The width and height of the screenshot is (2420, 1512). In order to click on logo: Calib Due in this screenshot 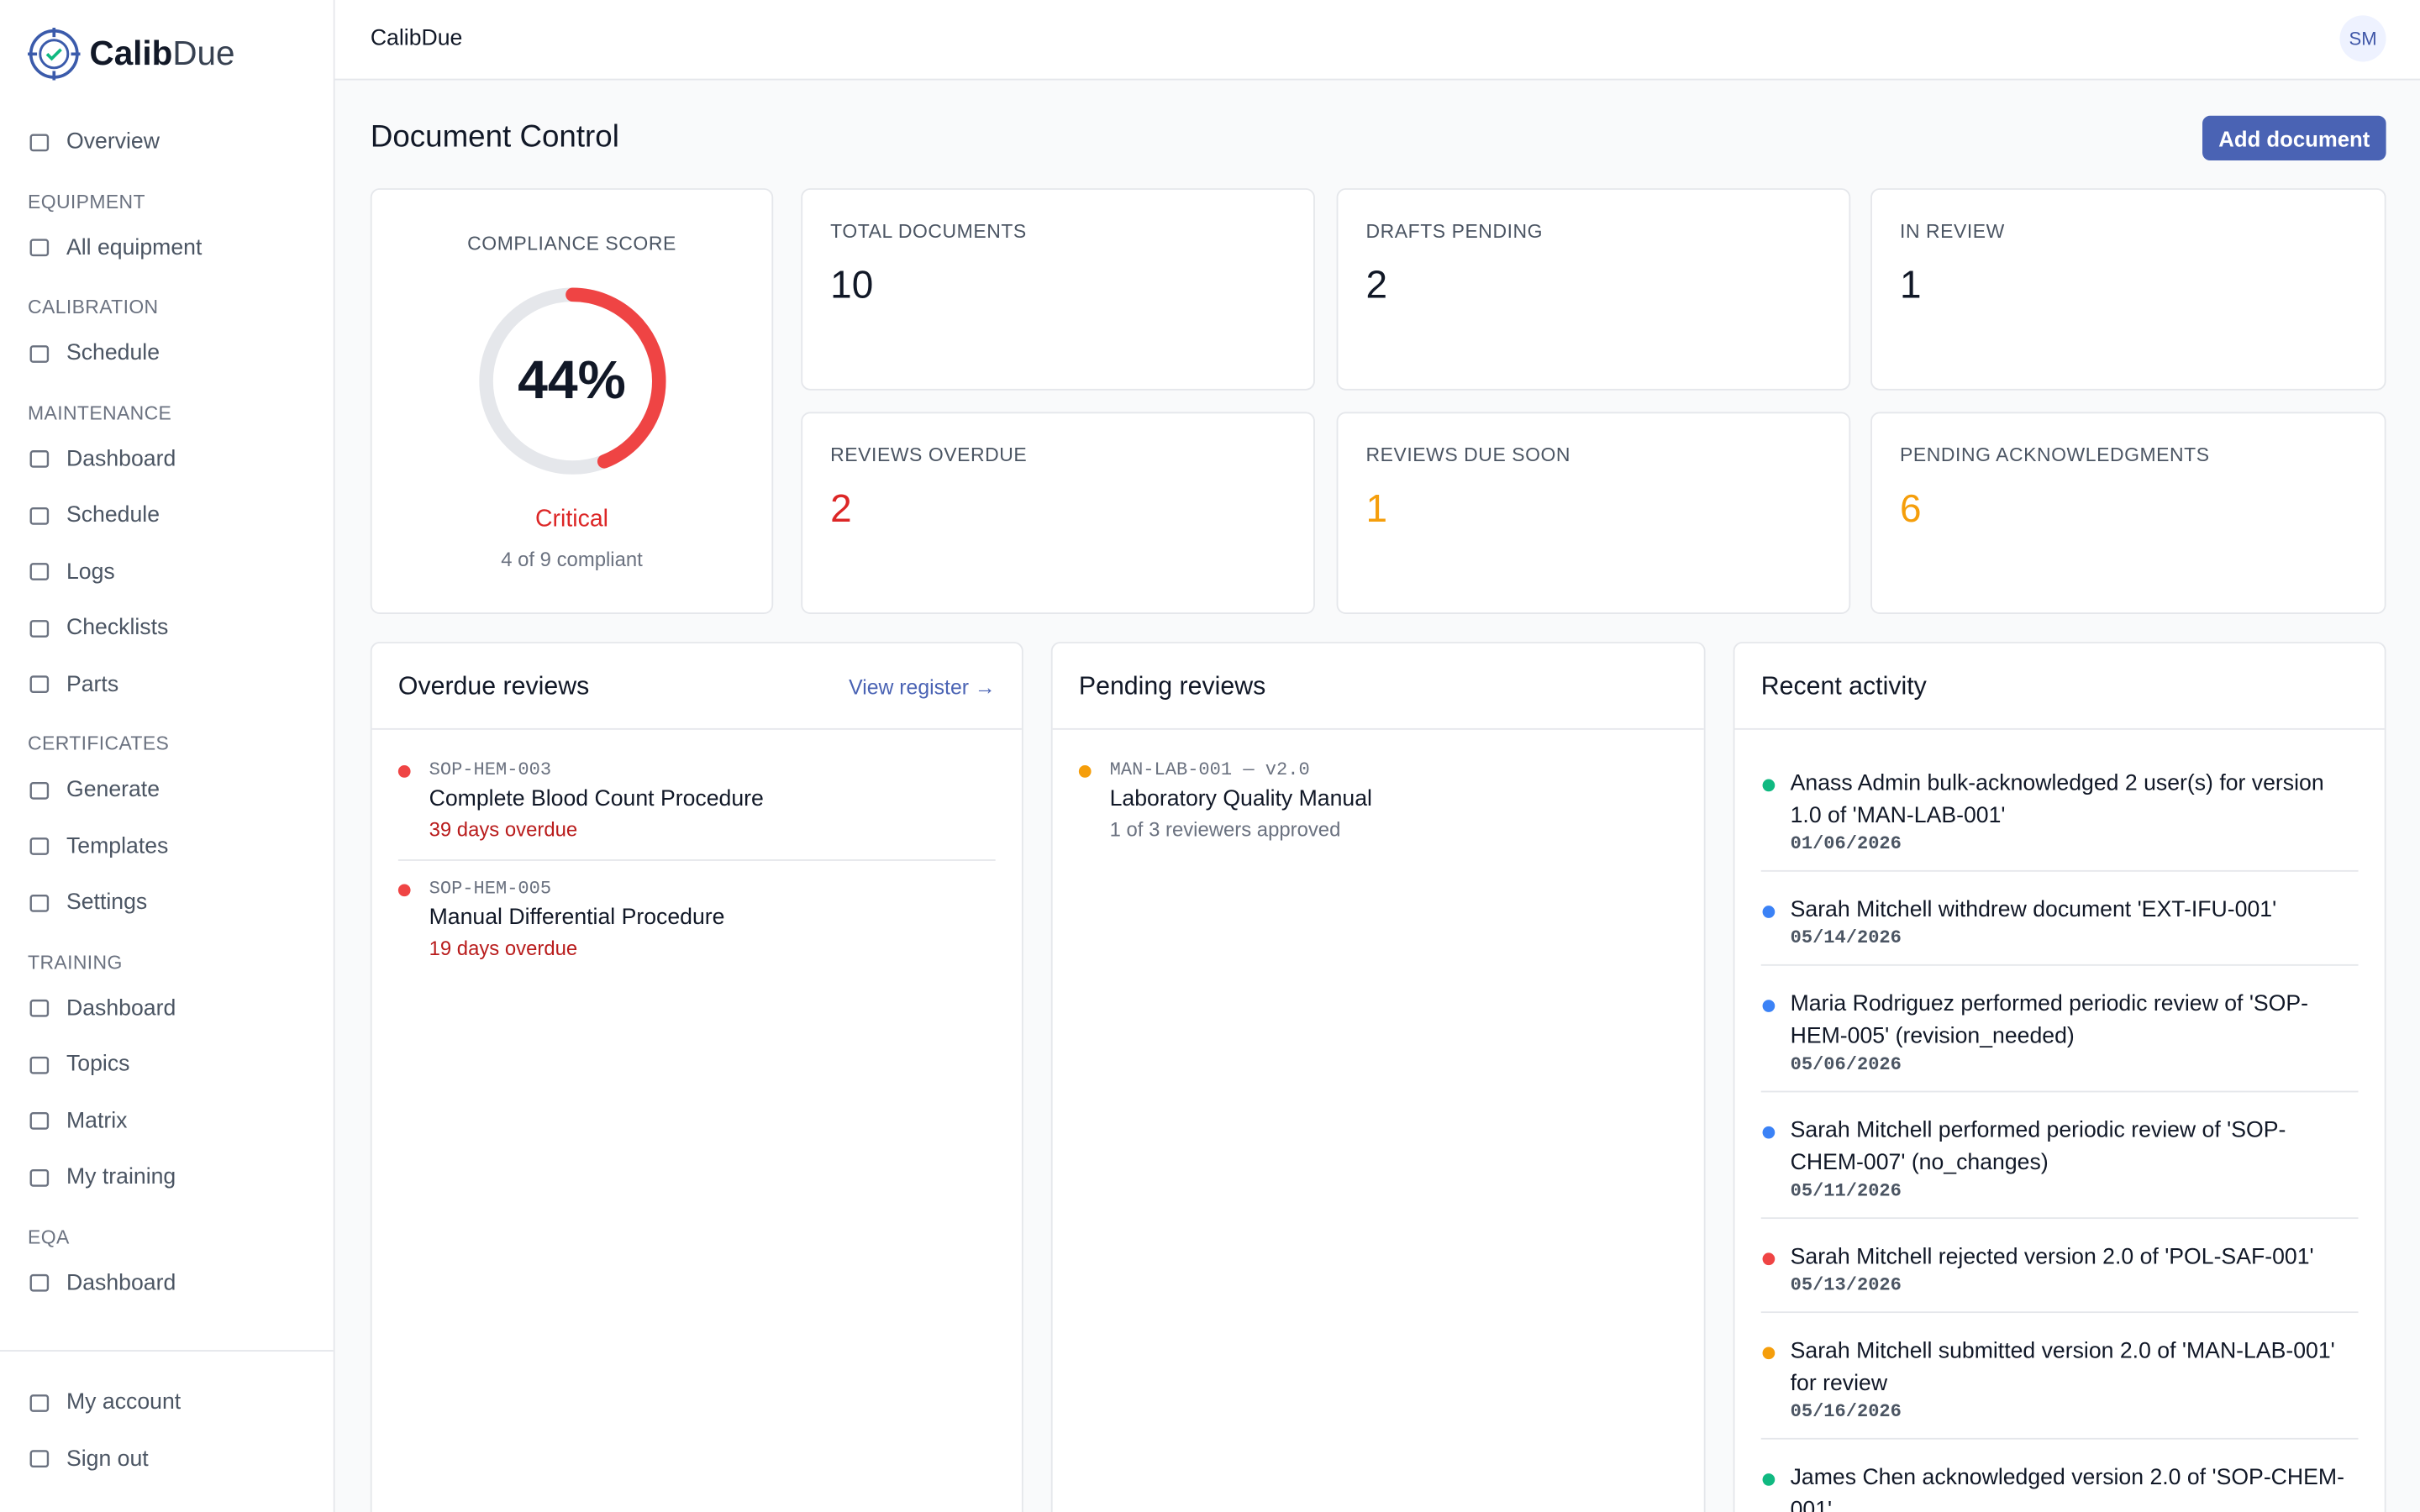, I will do `click(131, 54)`.